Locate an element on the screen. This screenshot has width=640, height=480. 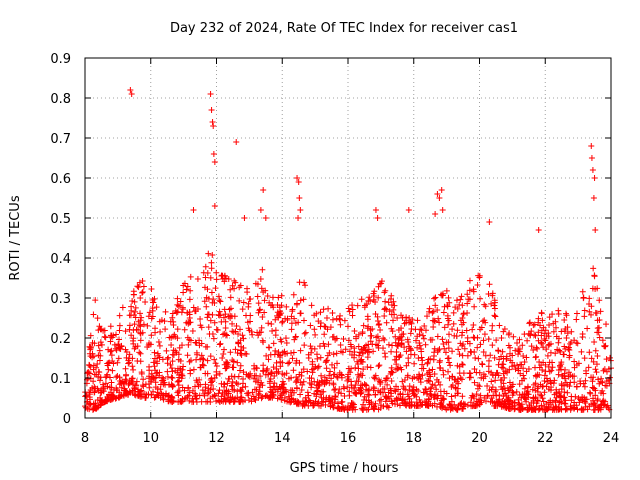
x-tick-label: 22 is located at coordinates (545, 438).